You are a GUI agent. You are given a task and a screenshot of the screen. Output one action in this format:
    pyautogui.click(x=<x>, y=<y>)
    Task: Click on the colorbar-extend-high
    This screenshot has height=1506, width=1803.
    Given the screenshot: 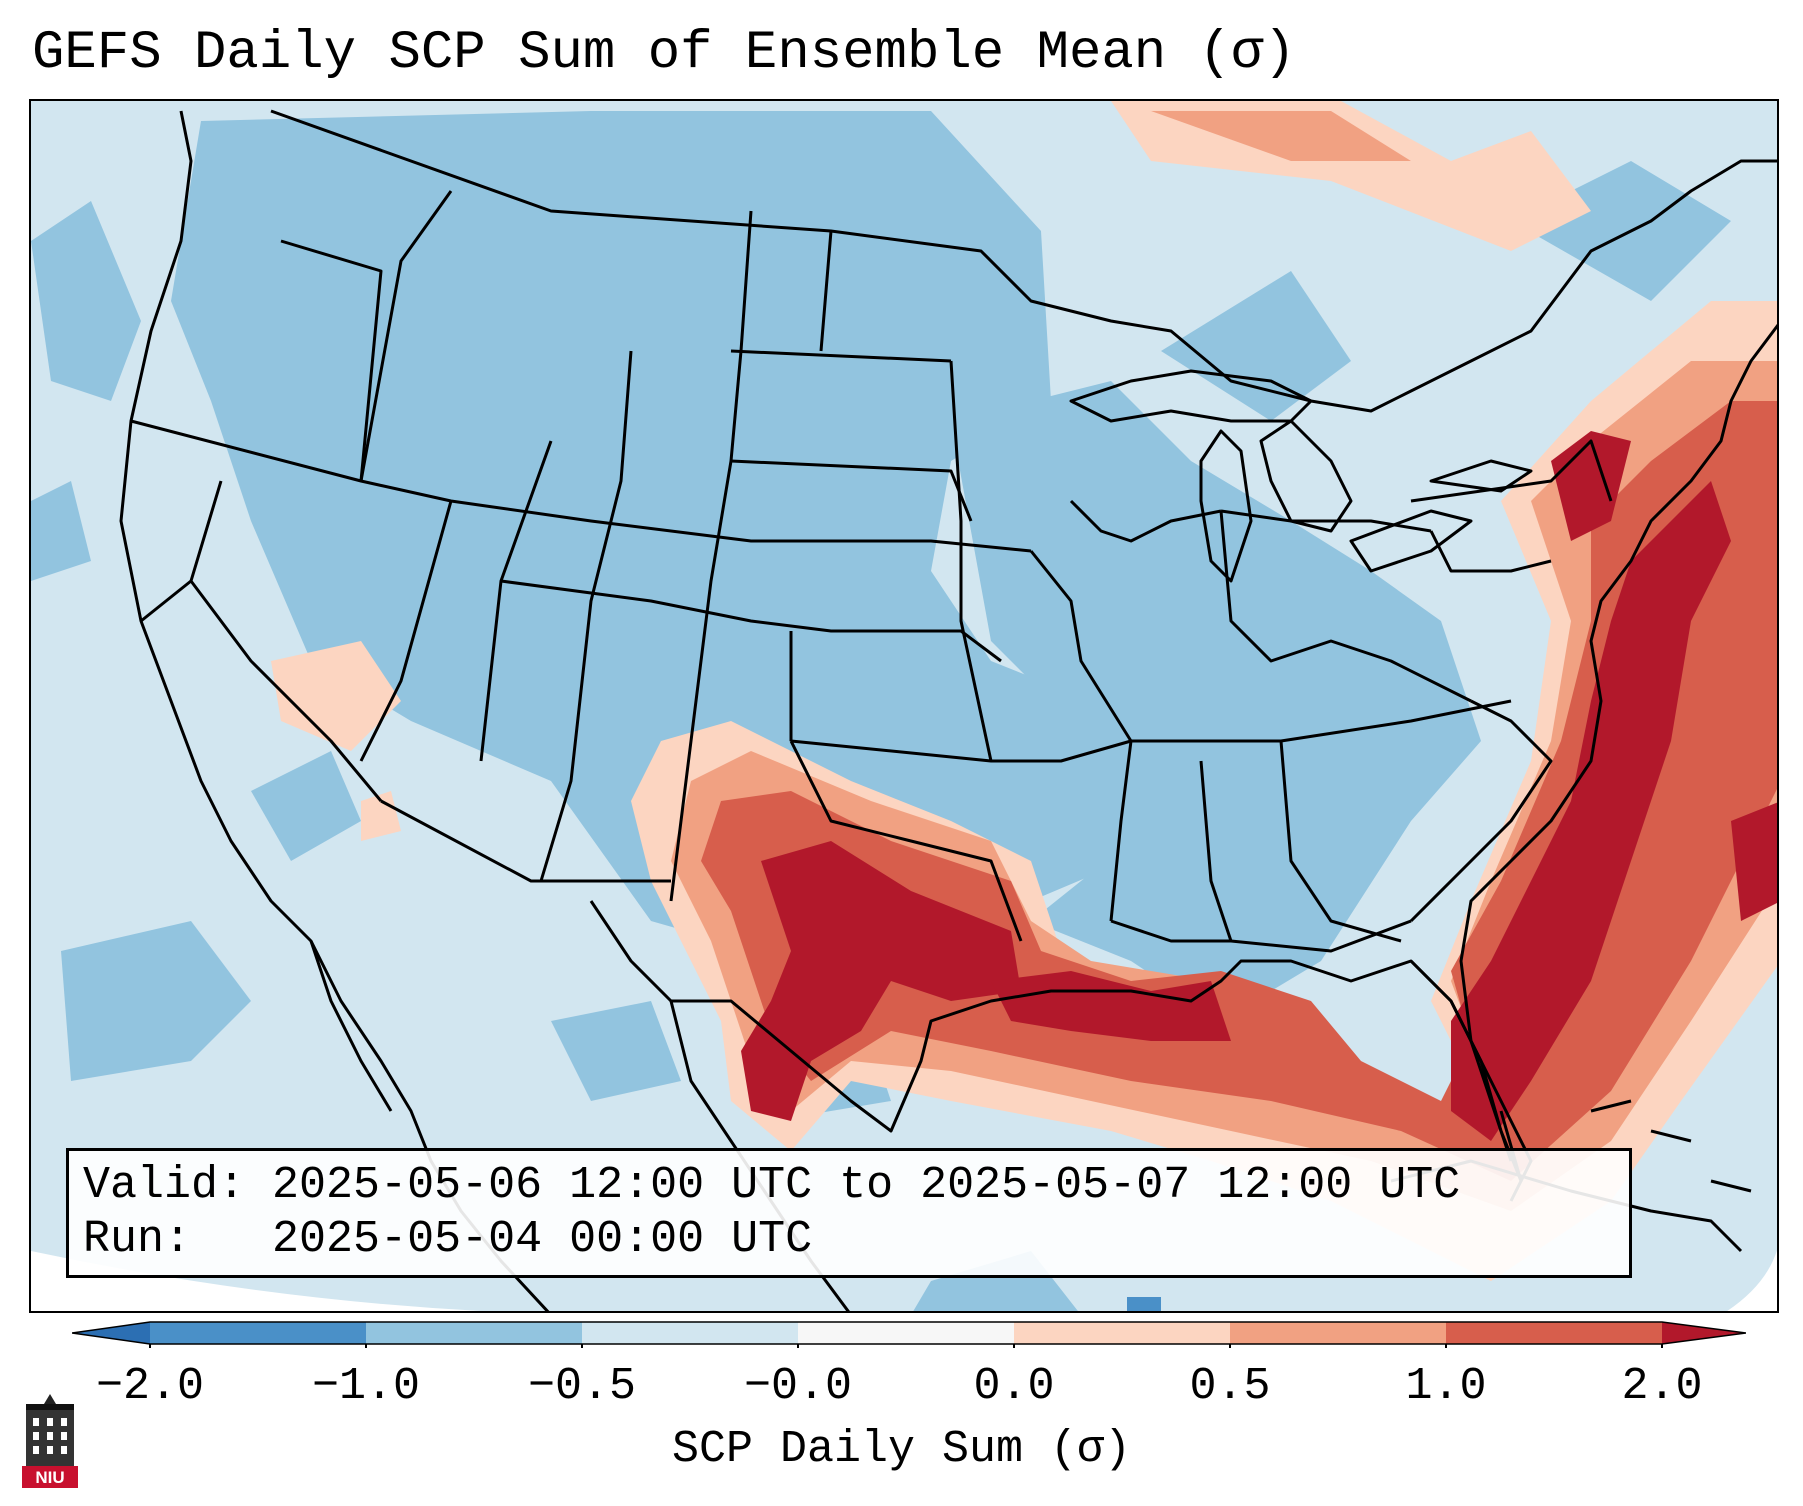 What is the action you would take?
    pyautogui.click(x=1704, y=1333)
    